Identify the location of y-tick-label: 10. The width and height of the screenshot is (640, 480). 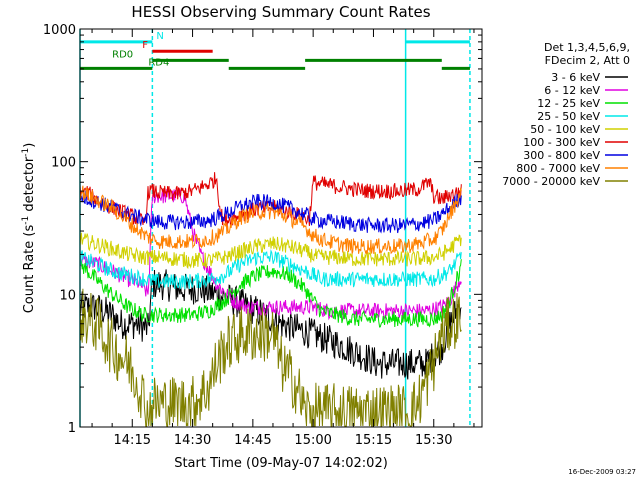
(67, 295).